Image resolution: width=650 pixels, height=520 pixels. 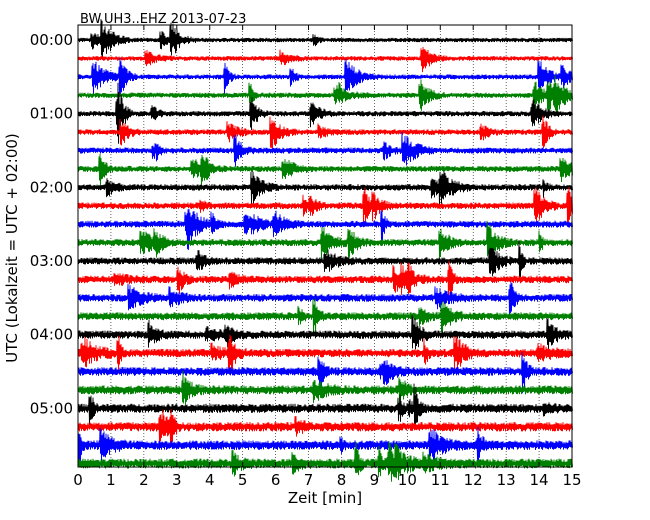 I want to click on x-tick-label-10: 10, so click(x=407, y=480).